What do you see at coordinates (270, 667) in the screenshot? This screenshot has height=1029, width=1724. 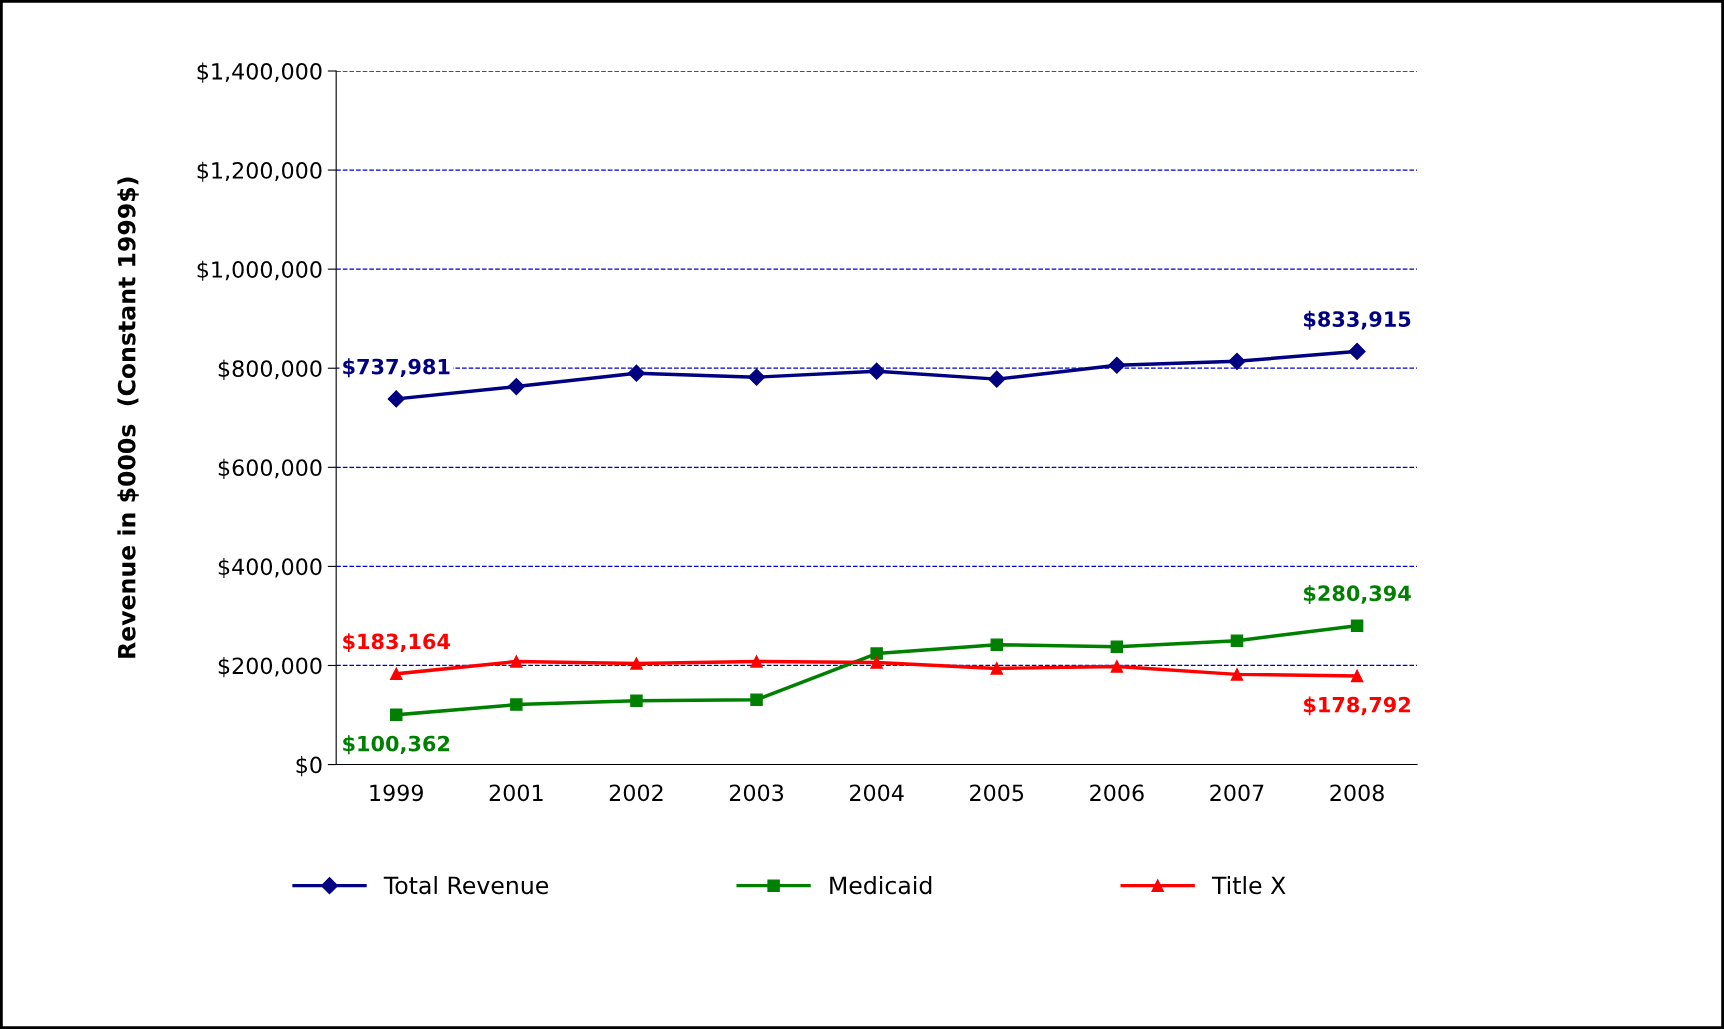 I see `y-tick-label: $200,000` at bounding box center [270, 667].